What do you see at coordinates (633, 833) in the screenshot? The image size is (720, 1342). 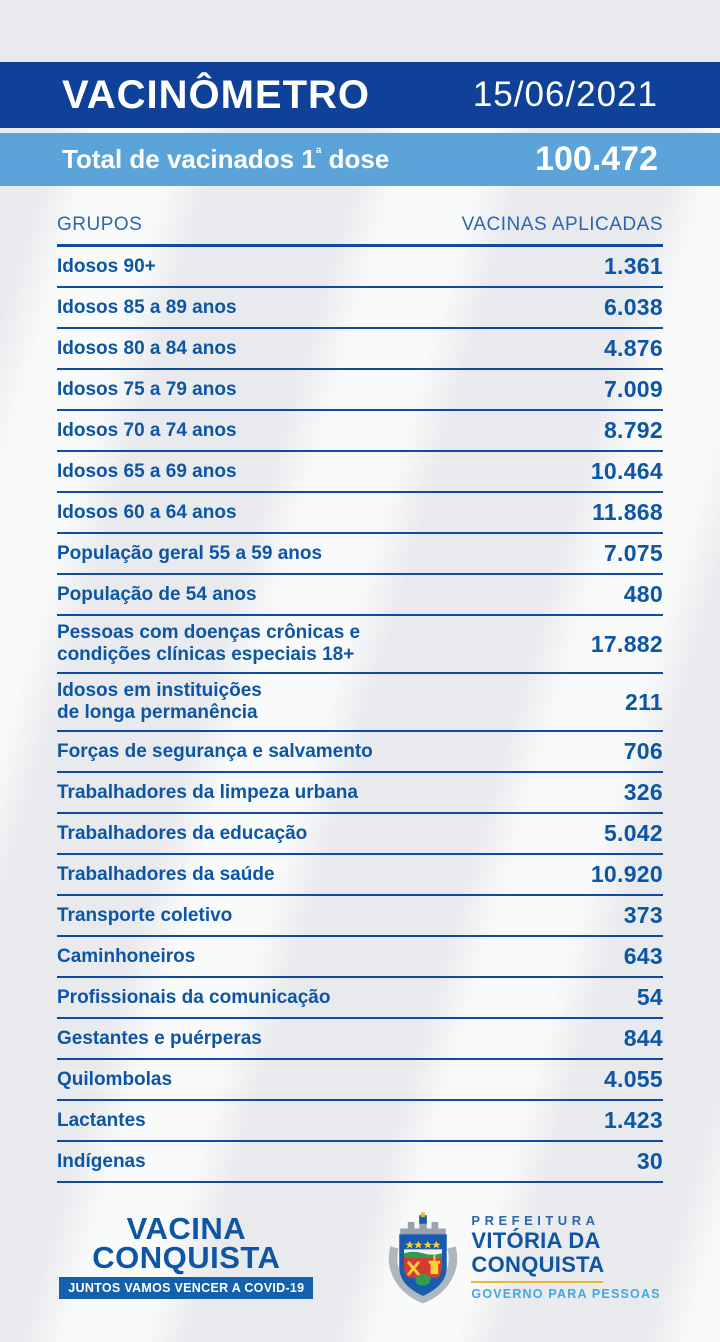 I see `vaccines-applied-value: 5.042` at bounding box center [633, 833].